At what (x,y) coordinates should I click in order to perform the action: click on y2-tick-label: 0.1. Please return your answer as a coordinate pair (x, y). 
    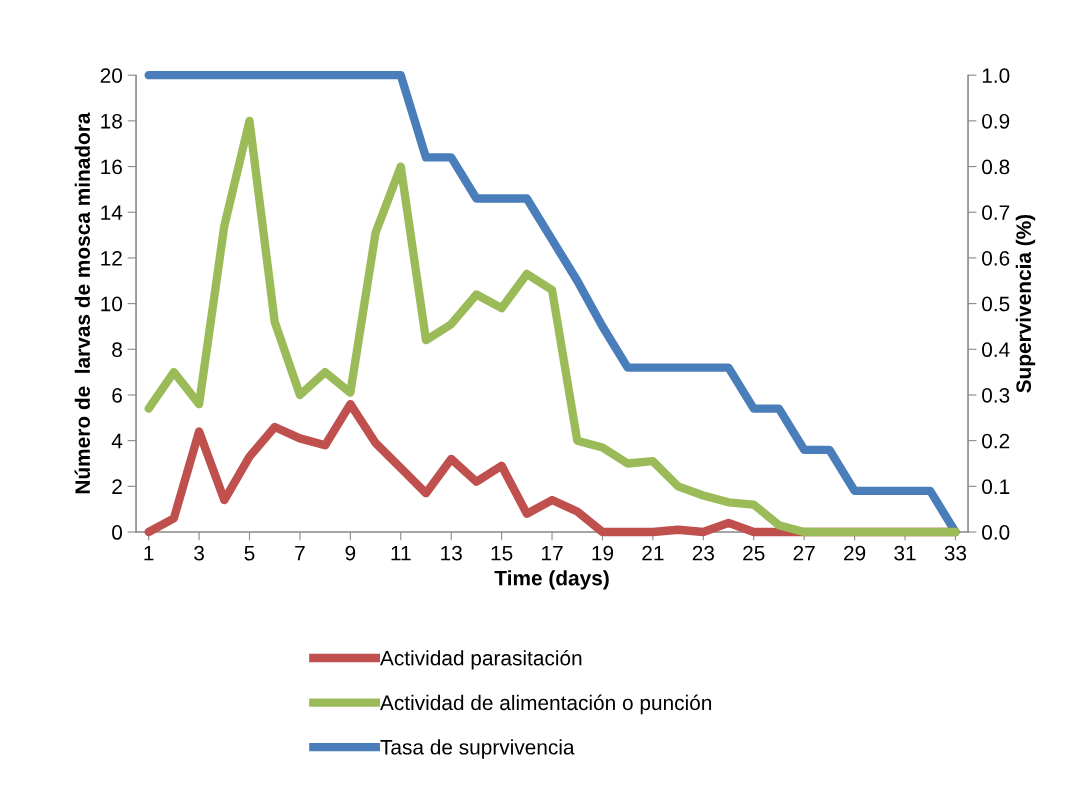
    Looking at the image, I should click on (996, 487).